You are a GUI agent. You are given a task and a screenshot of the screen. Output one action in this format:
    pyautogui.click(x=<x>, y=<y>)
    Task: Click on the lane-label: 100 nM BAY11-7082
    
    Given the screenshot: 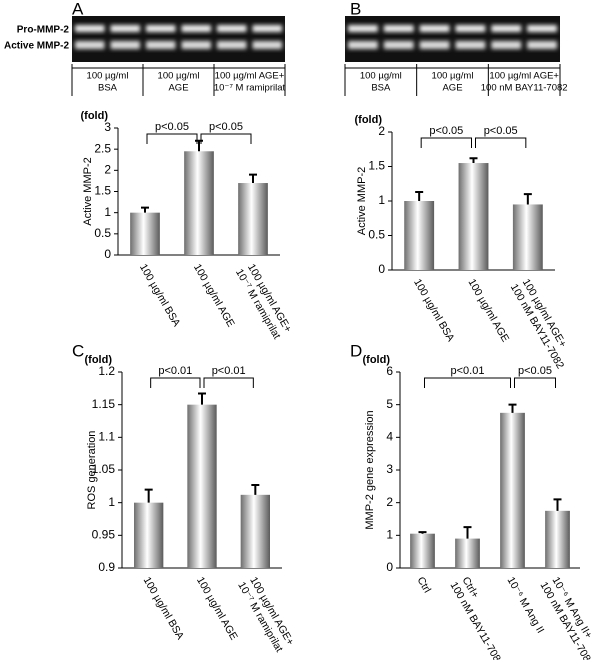 What is the action you would take?
    pyautogui.click(x=524, y=88)
    